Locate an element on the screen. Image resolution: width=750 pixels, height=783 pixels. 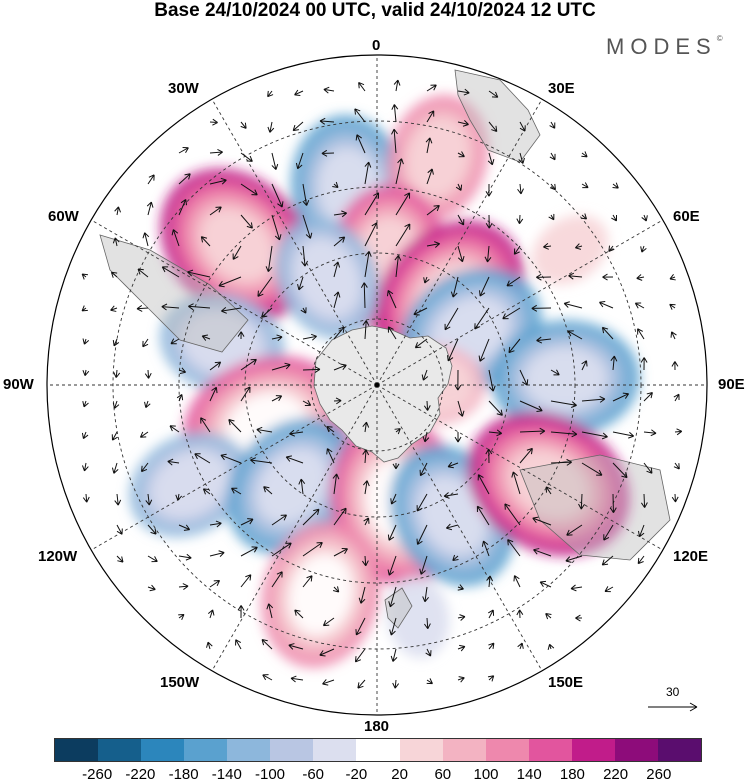
colorbar-tick-label: 100 is located at coordinates (486, 774).